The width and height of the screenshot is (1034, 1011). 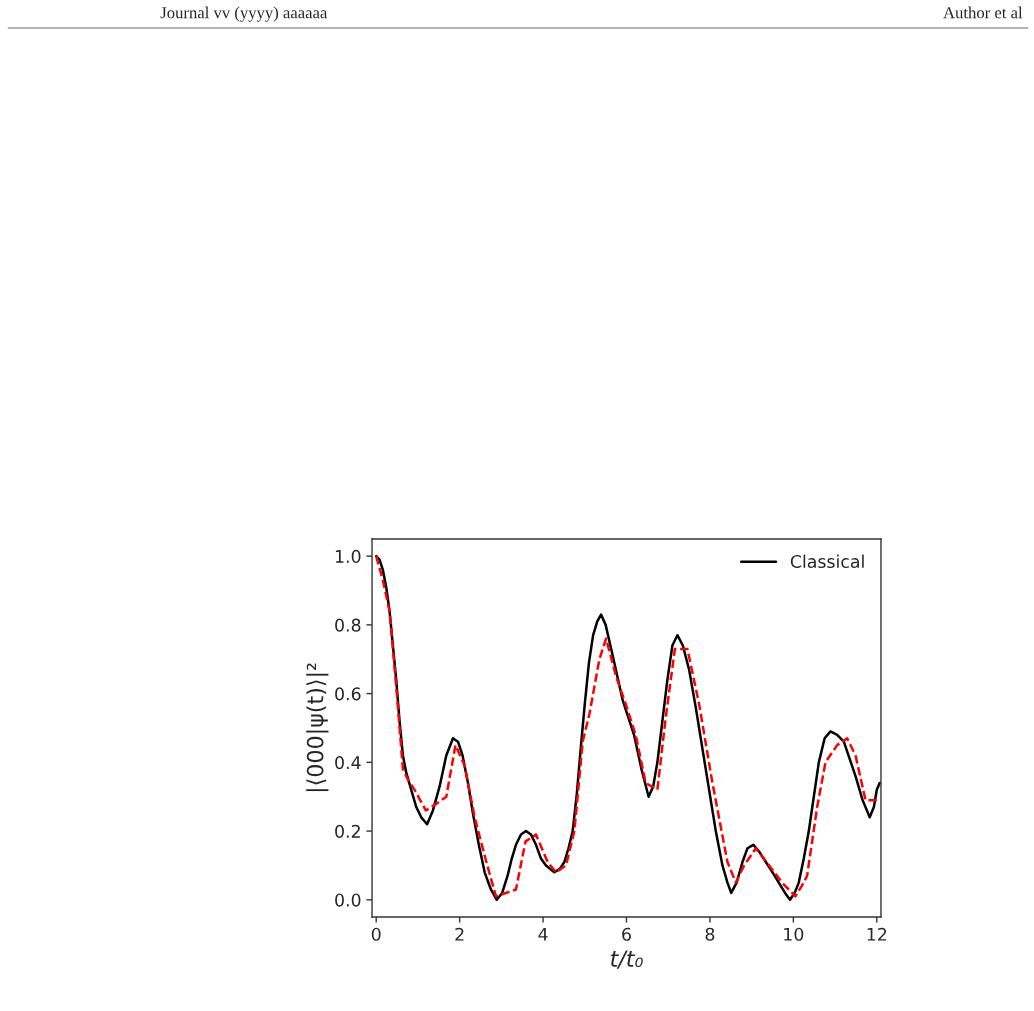 What do you see at coordinates (627, 959) in the screenshot?
I see `x-axis-title: t/t₀` at bounding box center [627, 959].